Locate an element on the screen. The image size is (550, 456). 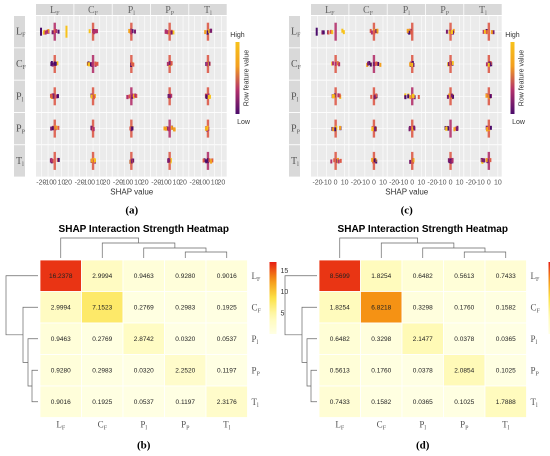
heatmap-row-label-main: L is located at coordinates (255, 276).